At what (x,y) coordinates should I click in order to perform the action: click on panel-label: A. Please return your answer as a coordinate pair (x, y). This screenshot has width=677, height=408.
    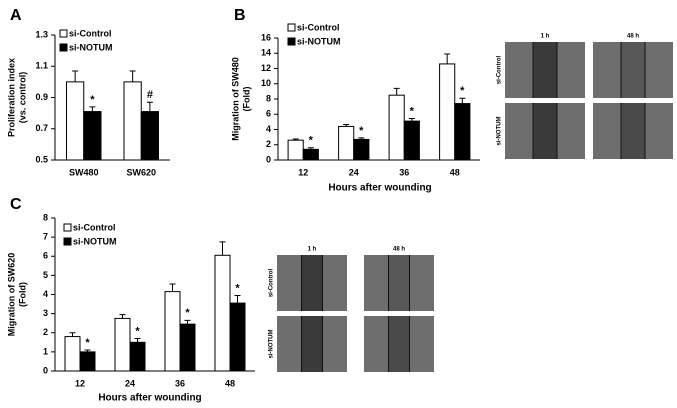
    Looking at the image, I should click on (16, 15).